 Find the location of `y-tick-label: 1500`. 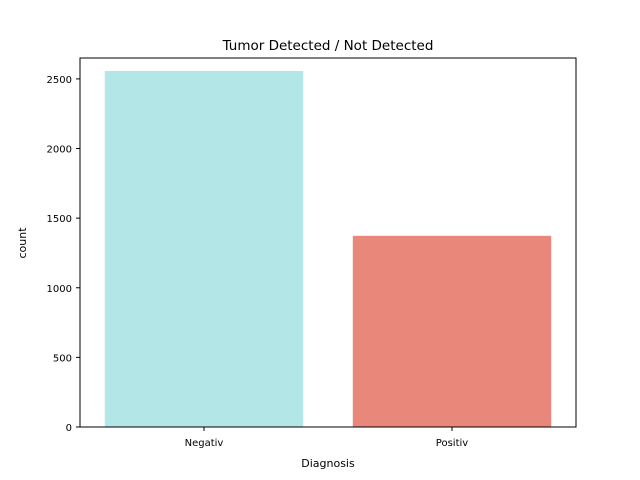

y-tick-label: 1500 is located at coordinates (59, 219).